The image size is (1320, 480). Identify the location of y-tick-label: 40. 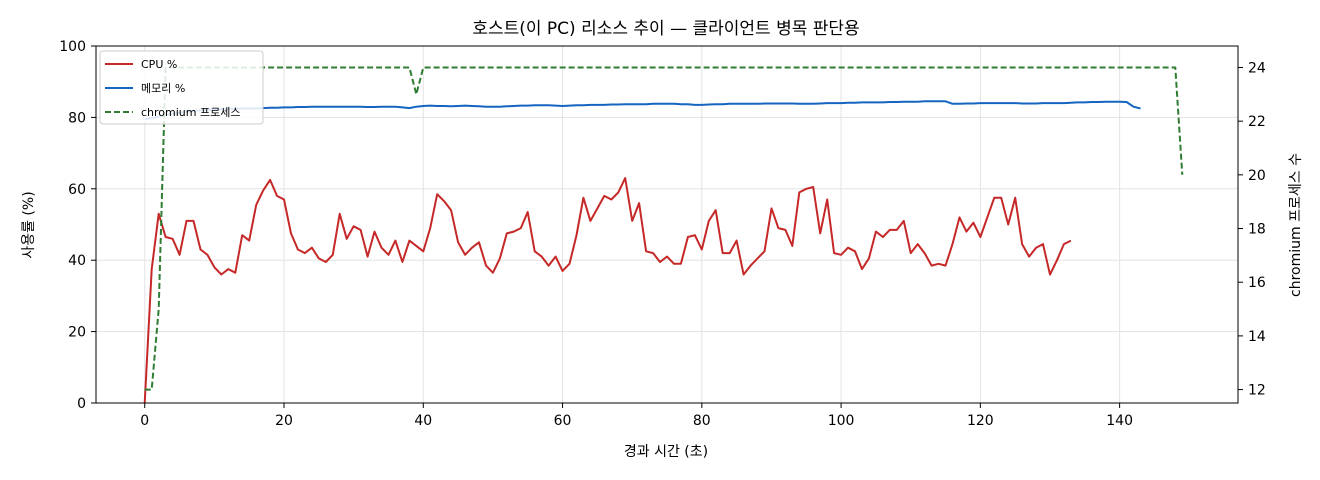
(77, 261).